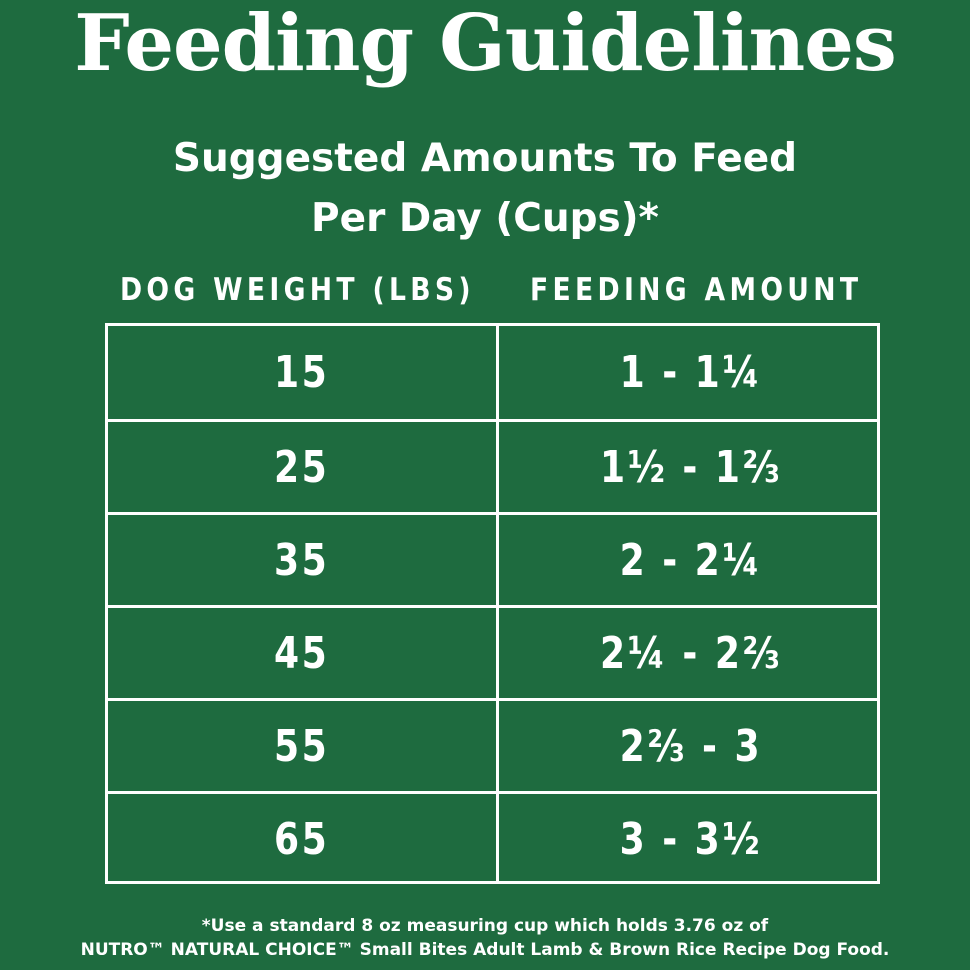  What do you see at coordinates (302, 653) in the screenshot?
I see `weight-cell: 45` at bounding box center [302, 653].